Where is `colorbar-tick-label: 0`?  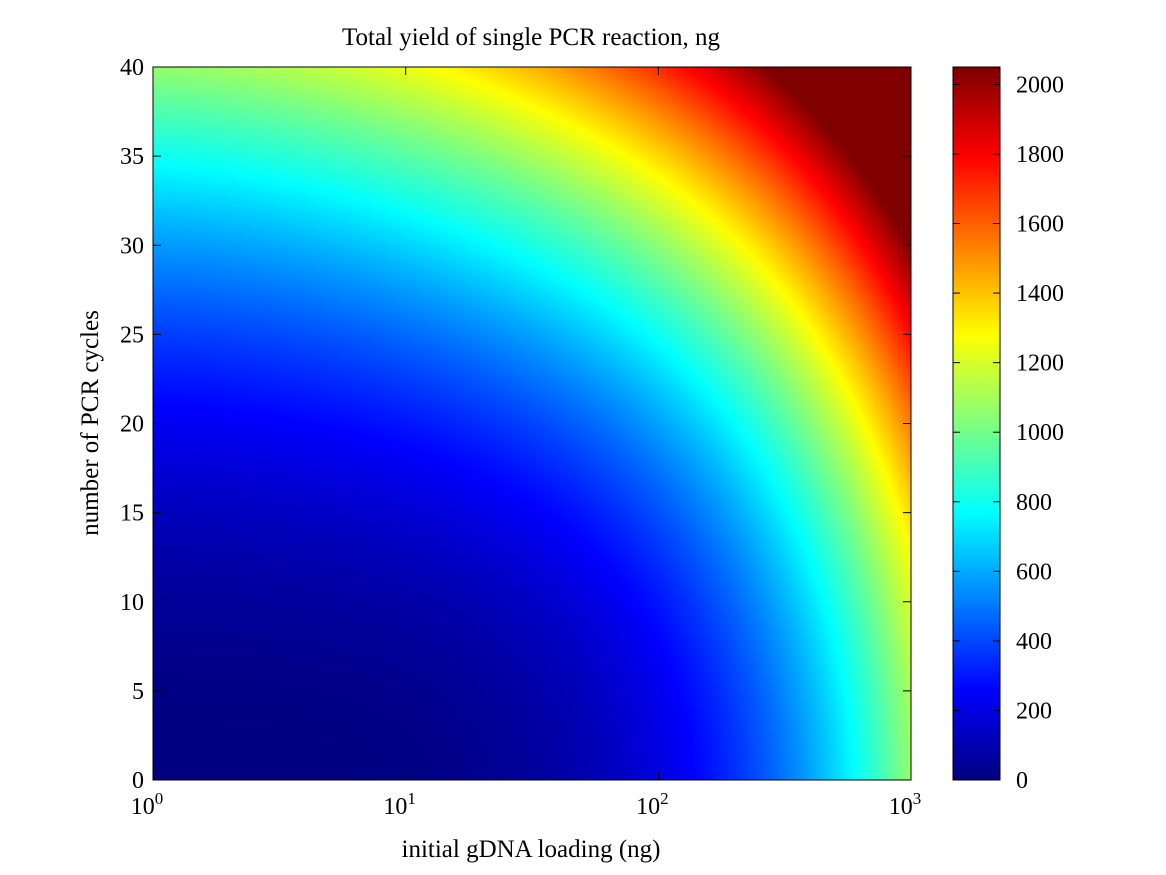
colorbar-tick-label: 0 is located at coordinates (1022, 781).